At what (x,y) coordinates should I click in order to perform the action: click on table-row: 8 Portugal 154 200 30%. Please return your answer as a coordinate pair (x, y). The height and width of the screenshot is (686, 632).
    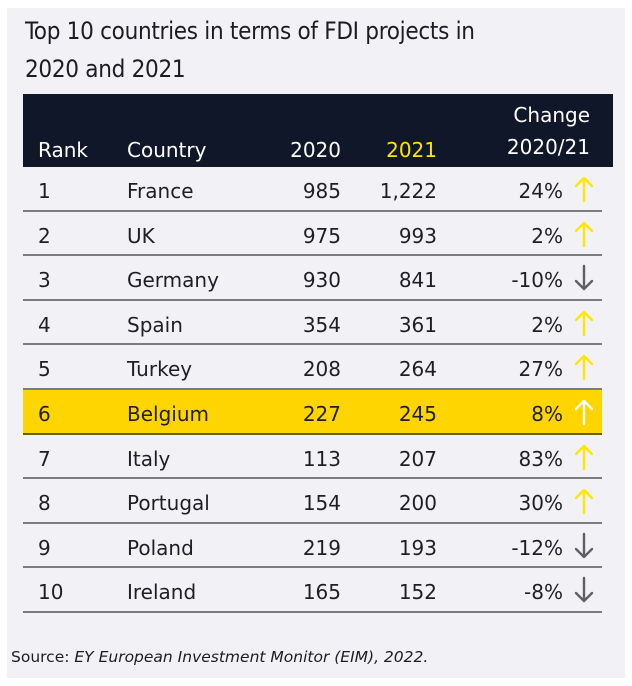
    Looking at the image, I should click on (312, 501).